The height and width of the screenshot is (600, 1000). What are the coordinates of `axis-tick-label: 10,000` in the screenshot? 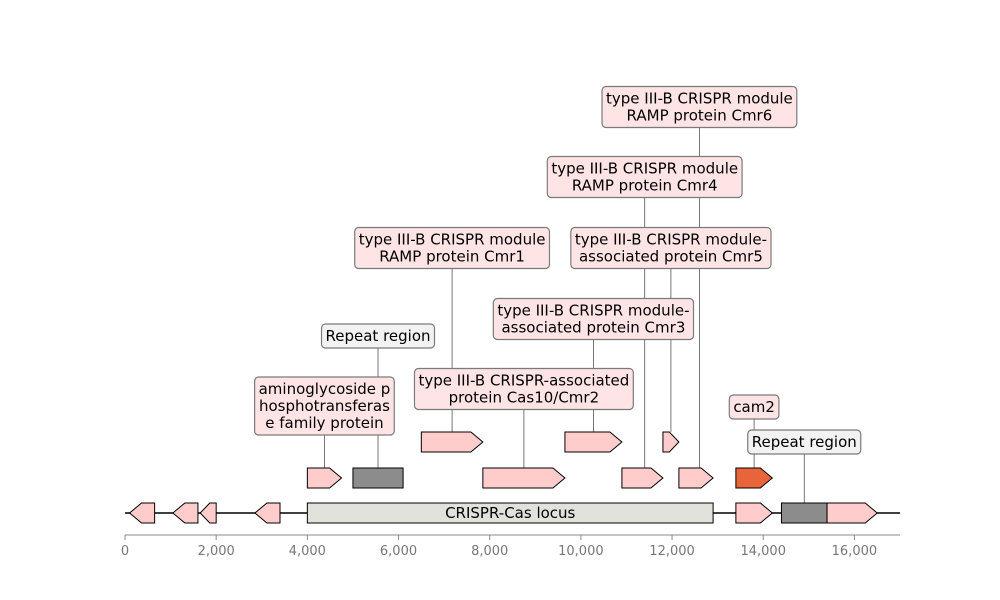 It's located at (581, 551).